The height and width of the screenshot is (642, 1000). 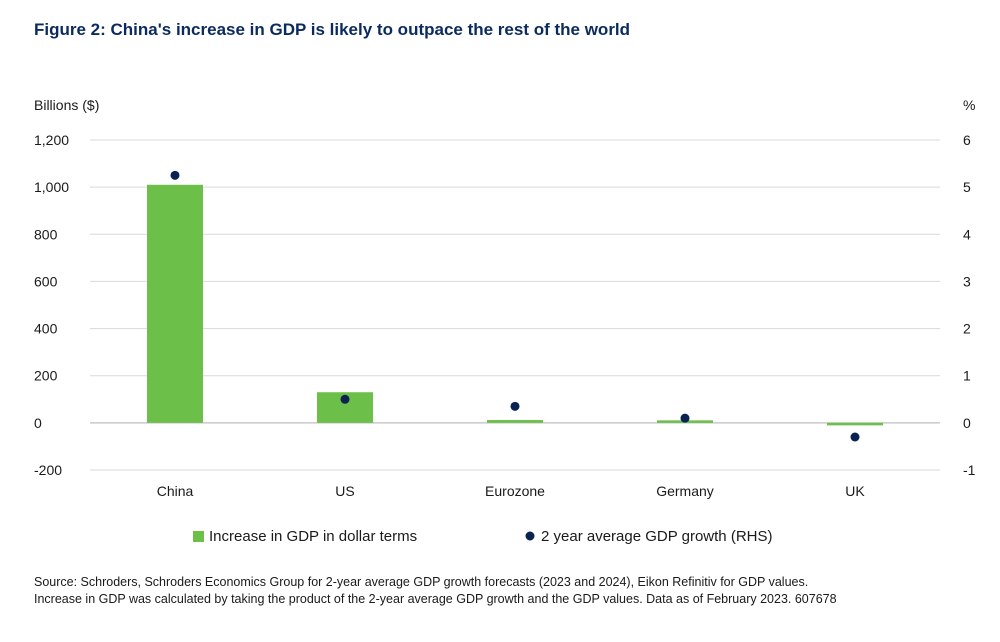 What do you see at coordinates (969, 470) in the screenshot?
I see `right-tick-label: -1` at bounding box center [969, 470].